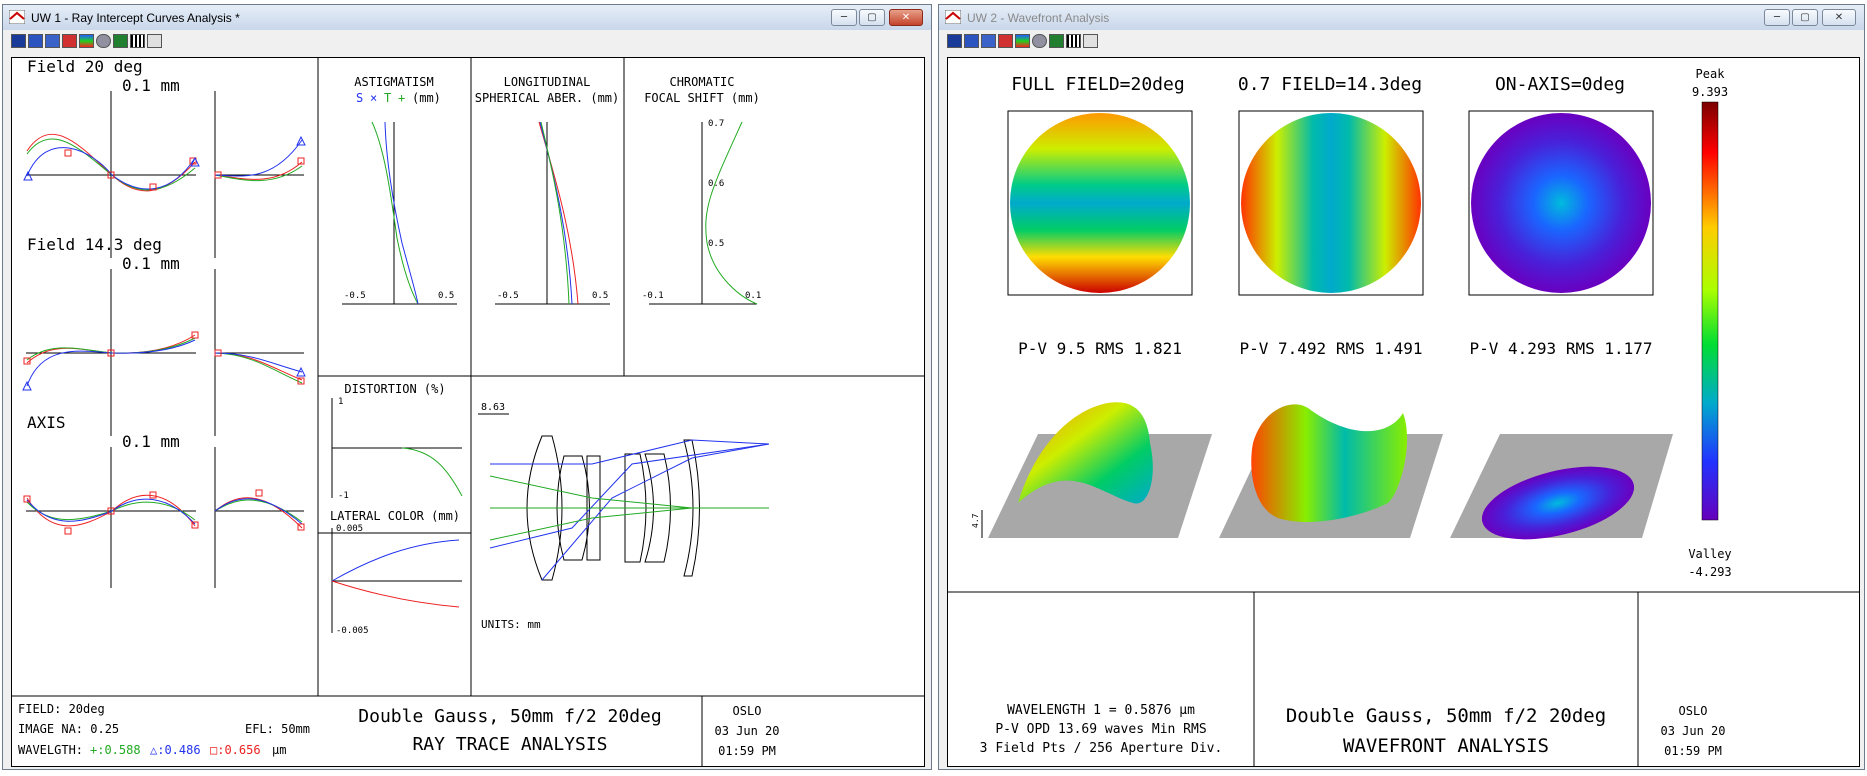 The height and width of the screenshot is (776, 1867). What do you see at coordinates (1710, 311) in the screenshot?
I see `colorbar` at bounding box center [1710, 311].